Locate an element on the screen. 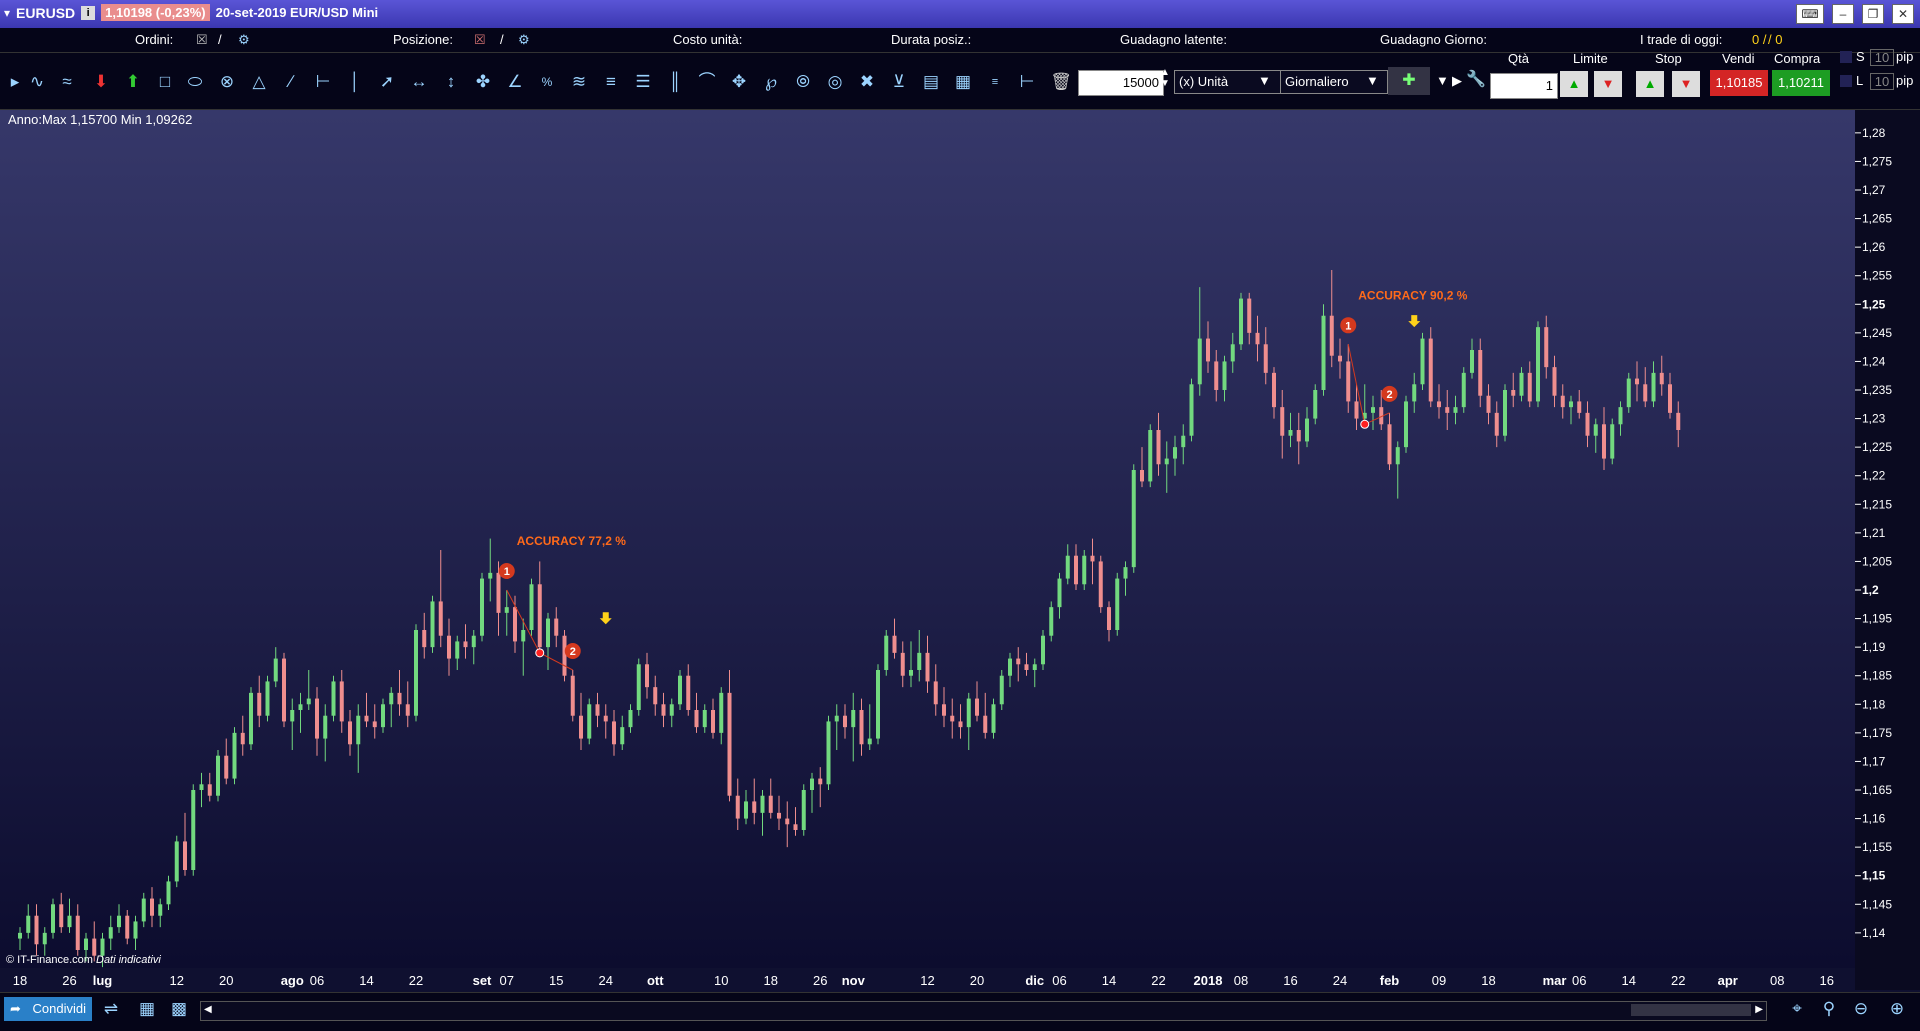 The width and height of the screenshot is (1920, 1031). share-button: ➦ Condividi is located at coordinates (48, 1009).